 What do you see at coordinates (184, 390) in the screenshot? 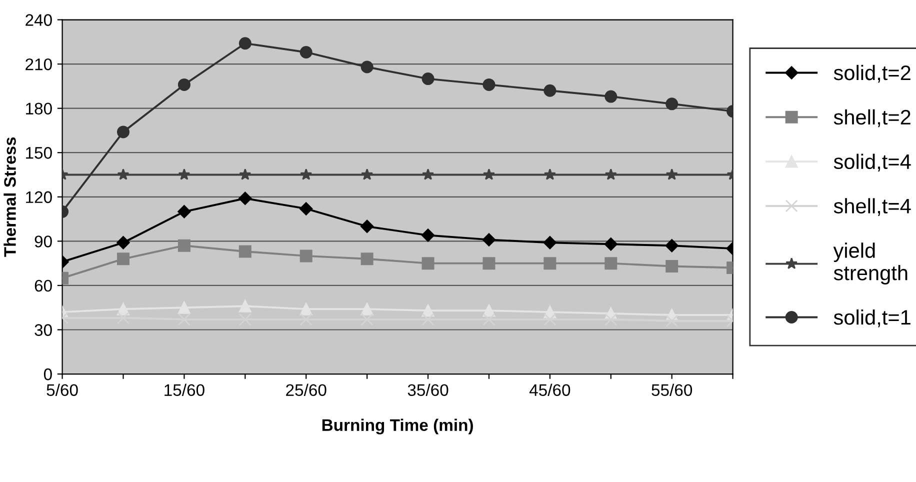
I see `x-tick-label: 15/60` at bounding box center [184, 390].